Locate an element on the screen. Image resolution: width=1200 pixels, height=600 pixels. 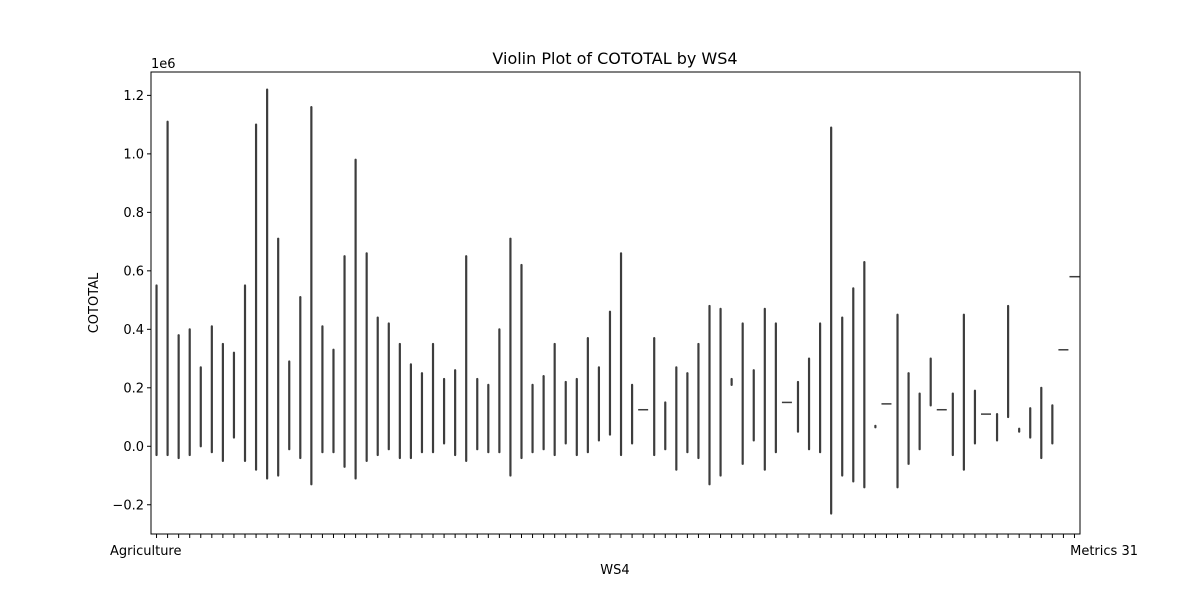
chart-title: Violin Plot of COTOTAL by WS4 is located at coordinates (614, 58).